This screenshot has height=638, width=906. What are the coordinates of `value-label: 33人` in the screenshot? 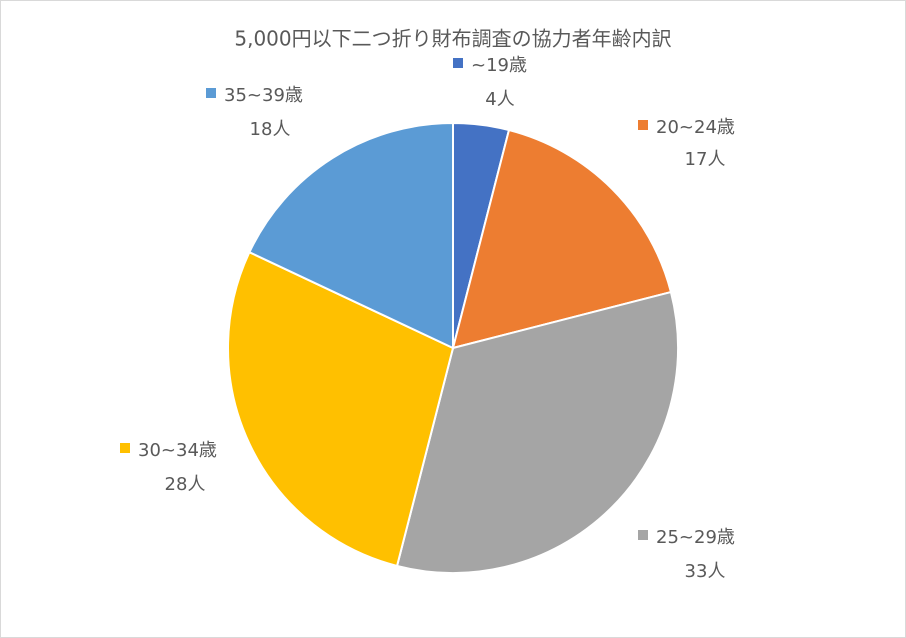 It's located at (705, 571).